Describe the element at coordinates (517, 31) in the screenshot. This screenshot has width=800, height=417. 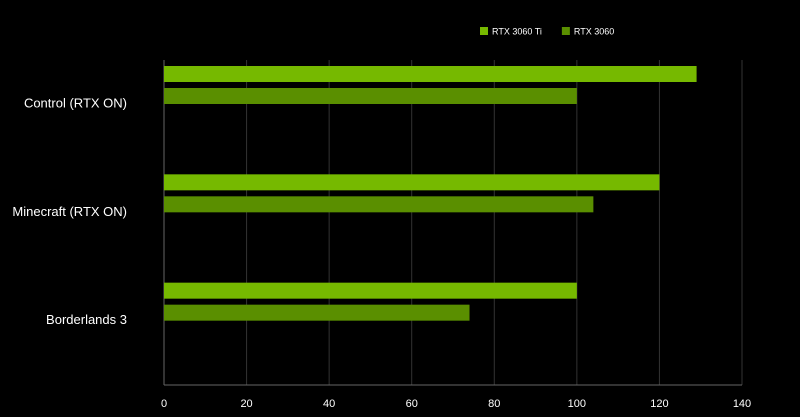
I see `legend-label: RTX 3060 Ti` at that location.